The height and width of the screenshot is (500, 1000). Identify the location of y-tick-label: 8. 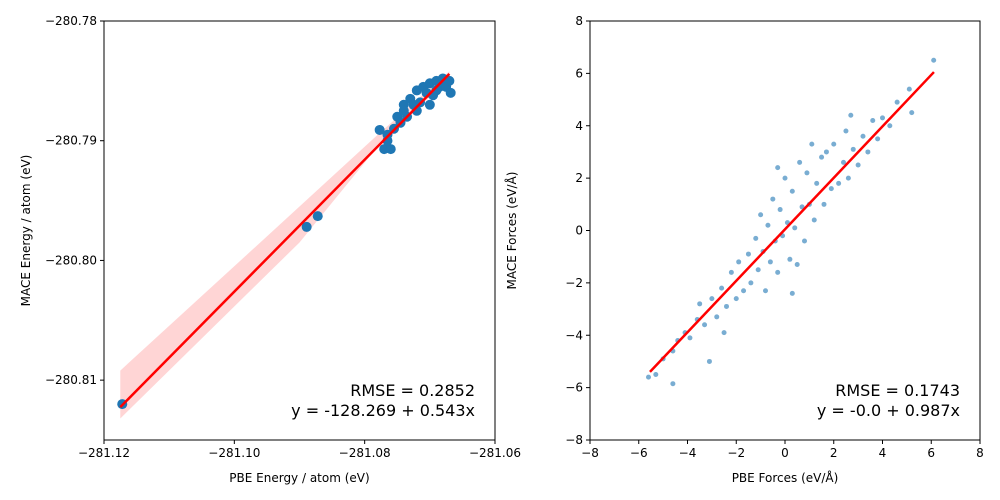
(579, 21).